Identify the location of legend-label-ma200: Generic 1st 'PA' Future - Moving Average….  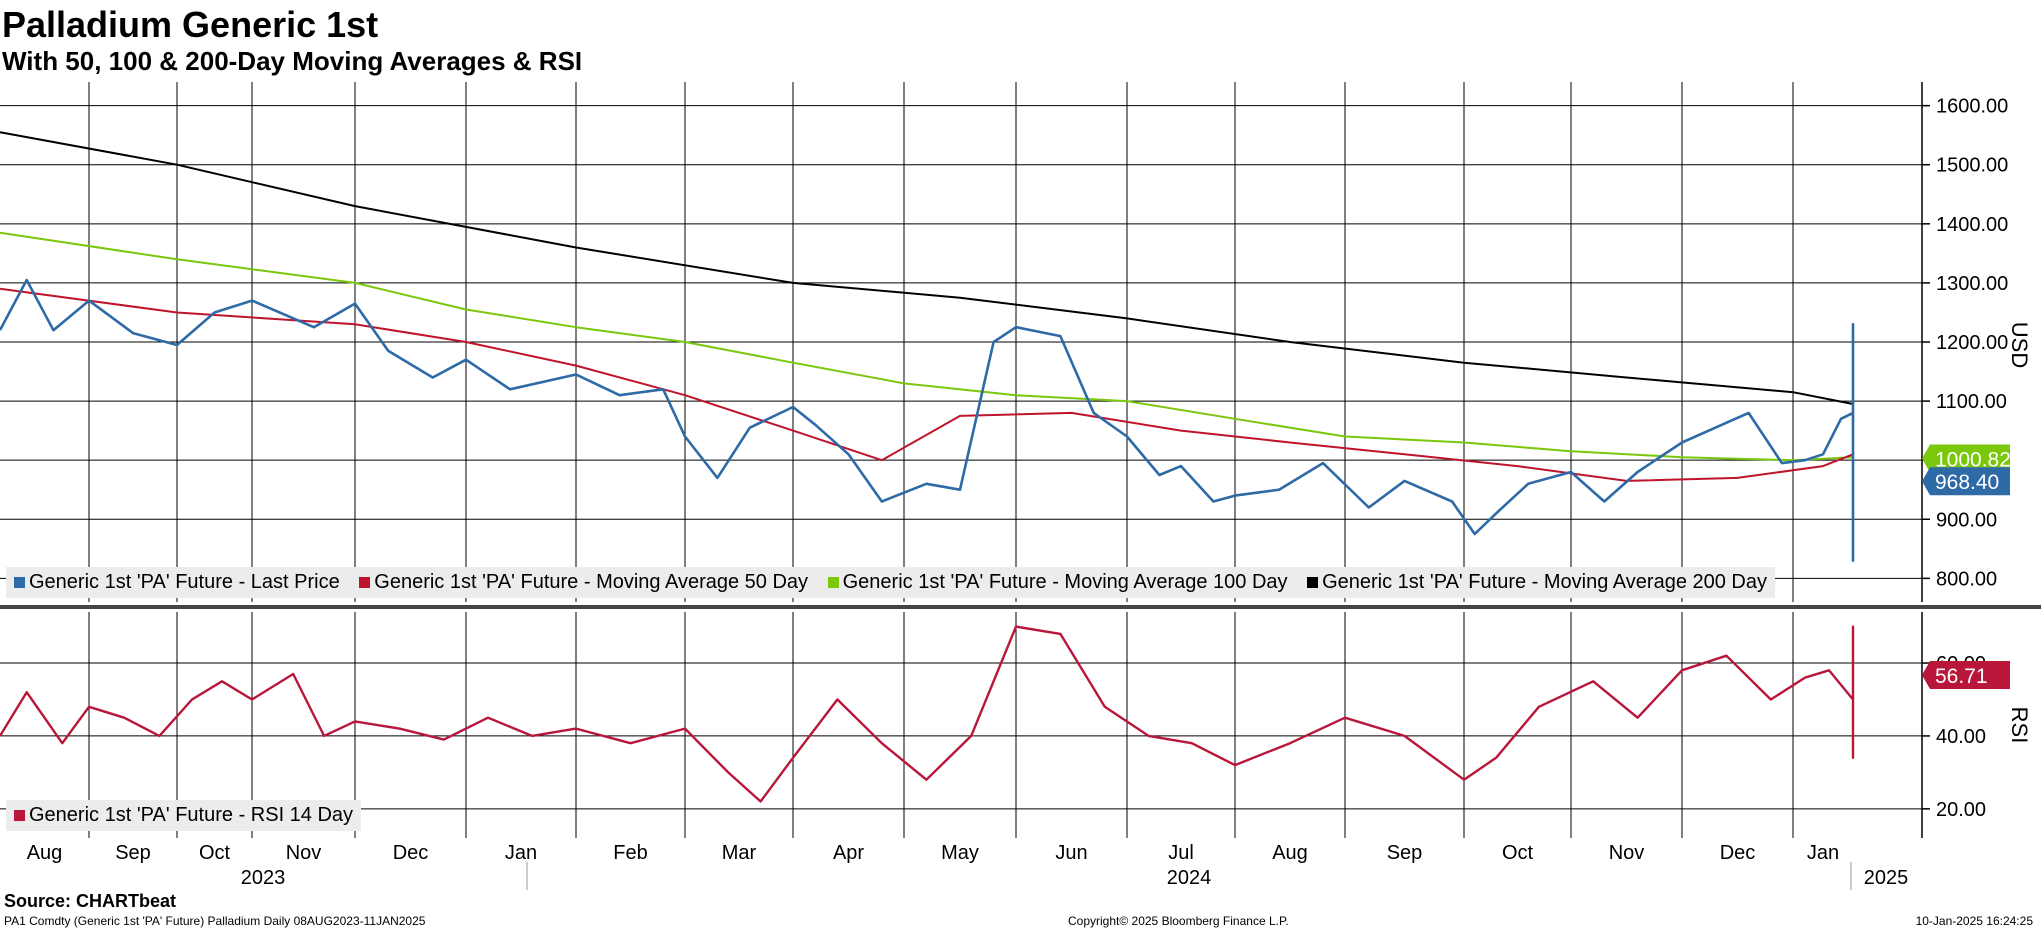
(1544, 582).